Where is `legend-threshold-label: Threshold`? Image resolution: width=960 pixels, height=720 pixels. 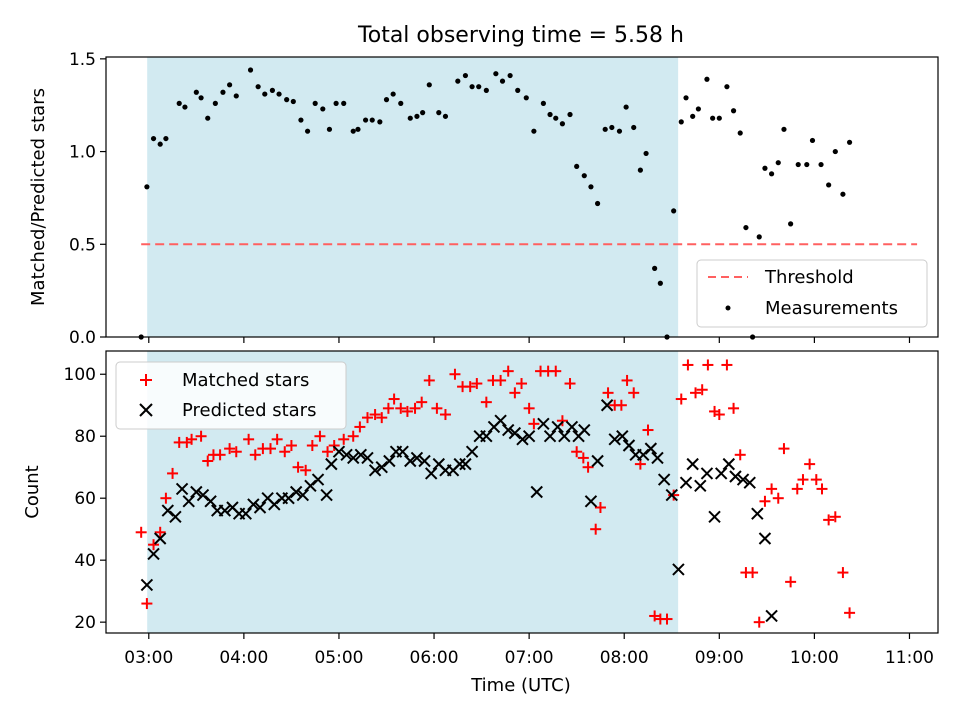 legend-threshold-label: Threshold is located at coordinates (809, 277).